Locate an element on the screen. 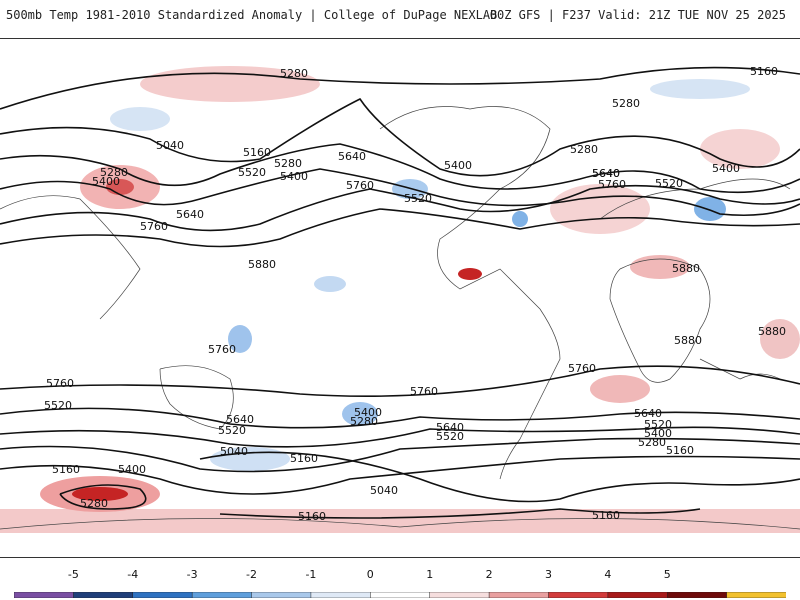 This screenshot has width=800, height=600. colorbar-gradient is located at coordinates (400, 595).